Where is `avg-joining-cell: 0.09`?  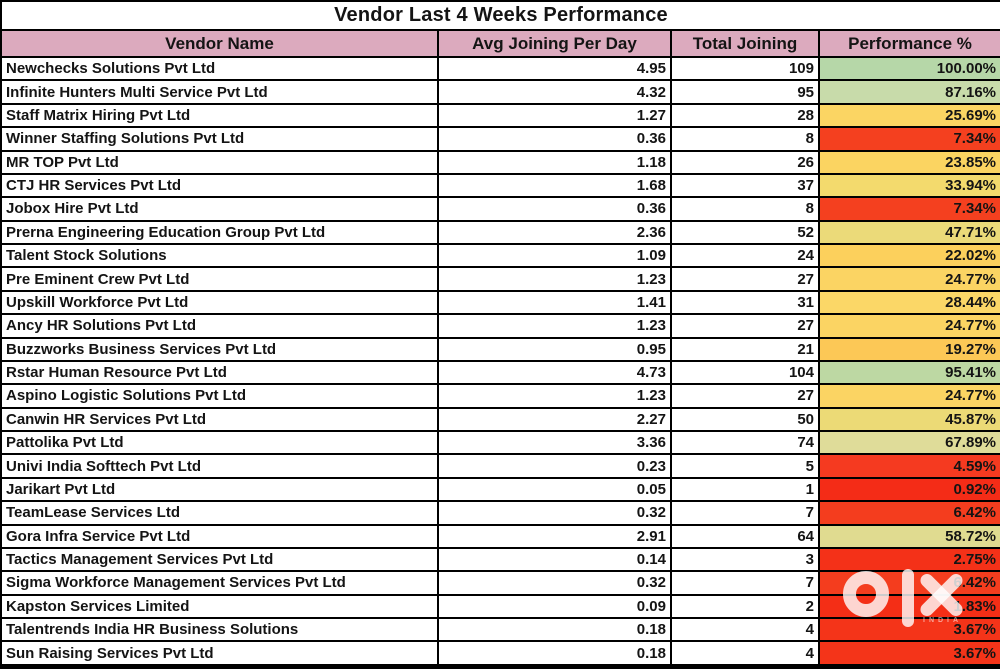 avg-joining-cell: 0.09 is located at coordinates (554, 606).